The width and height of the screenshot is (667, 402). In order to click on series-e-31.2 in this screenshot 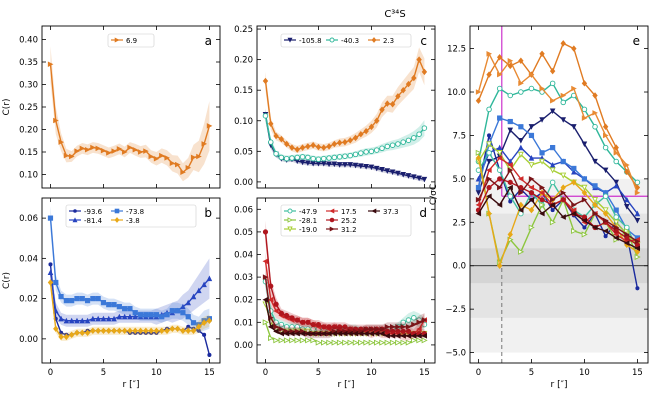, I will do `click(558, 206)`.